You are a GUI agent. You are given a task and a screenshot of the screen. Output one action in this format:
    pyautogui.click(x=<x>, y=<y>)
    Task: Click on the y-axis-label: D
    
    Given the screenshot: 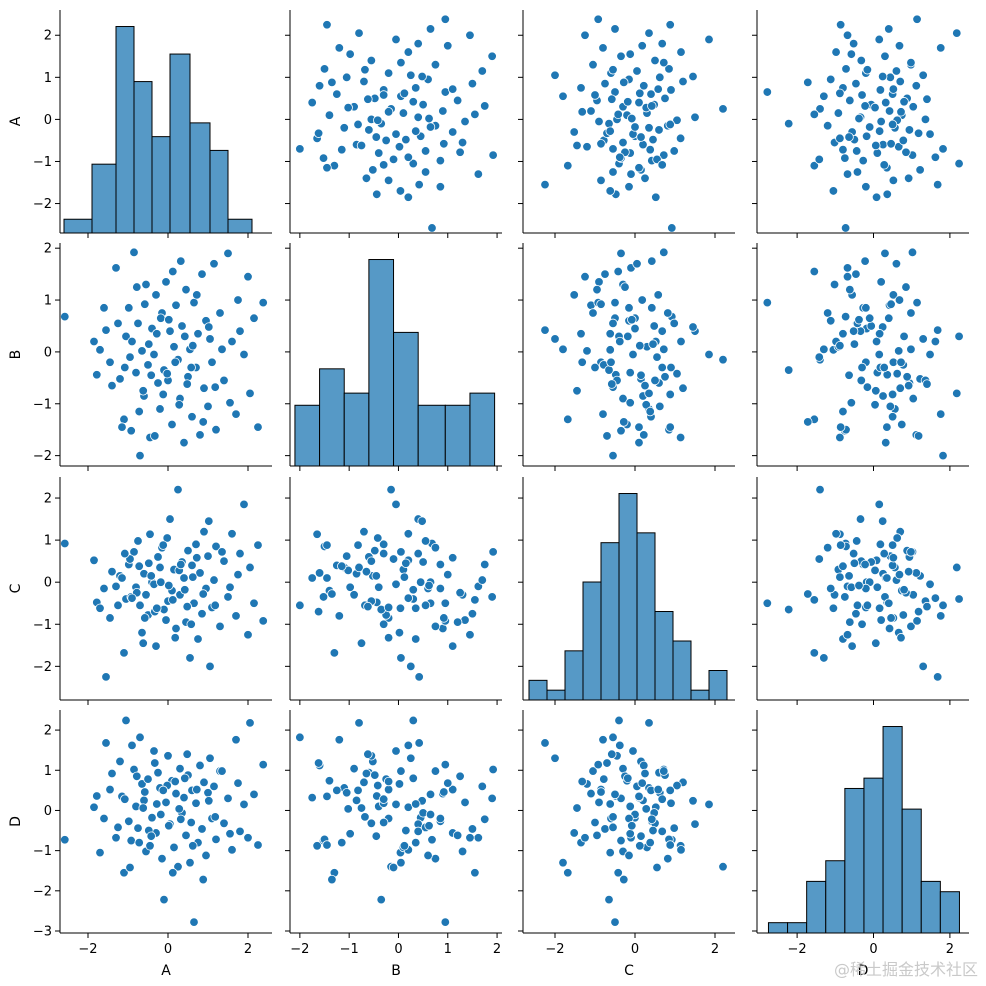 What is the action you would take?
    pyautogui.click(x=16, y=821)
    